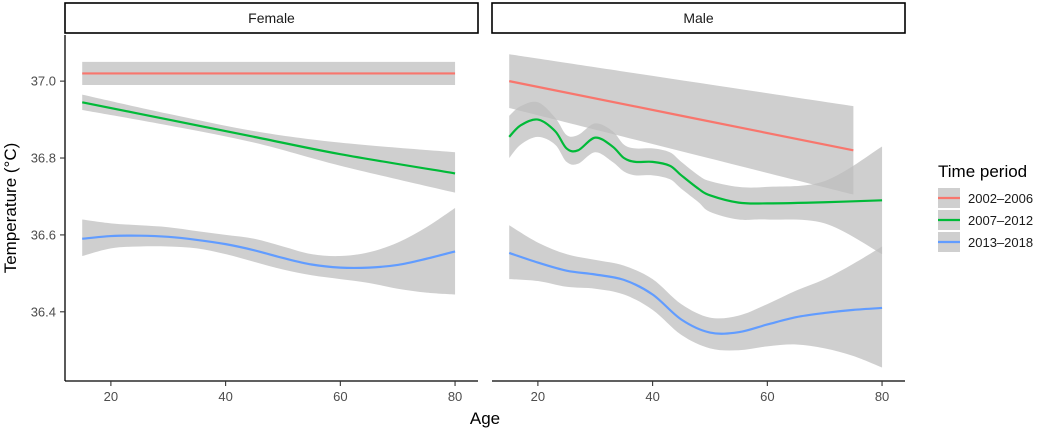 Image resolution: width=1050 pixels, height=431 pixels. Describe the element at coordinates (485, 418) in the screenshot. I see `x-axis-title: Age` at that location.